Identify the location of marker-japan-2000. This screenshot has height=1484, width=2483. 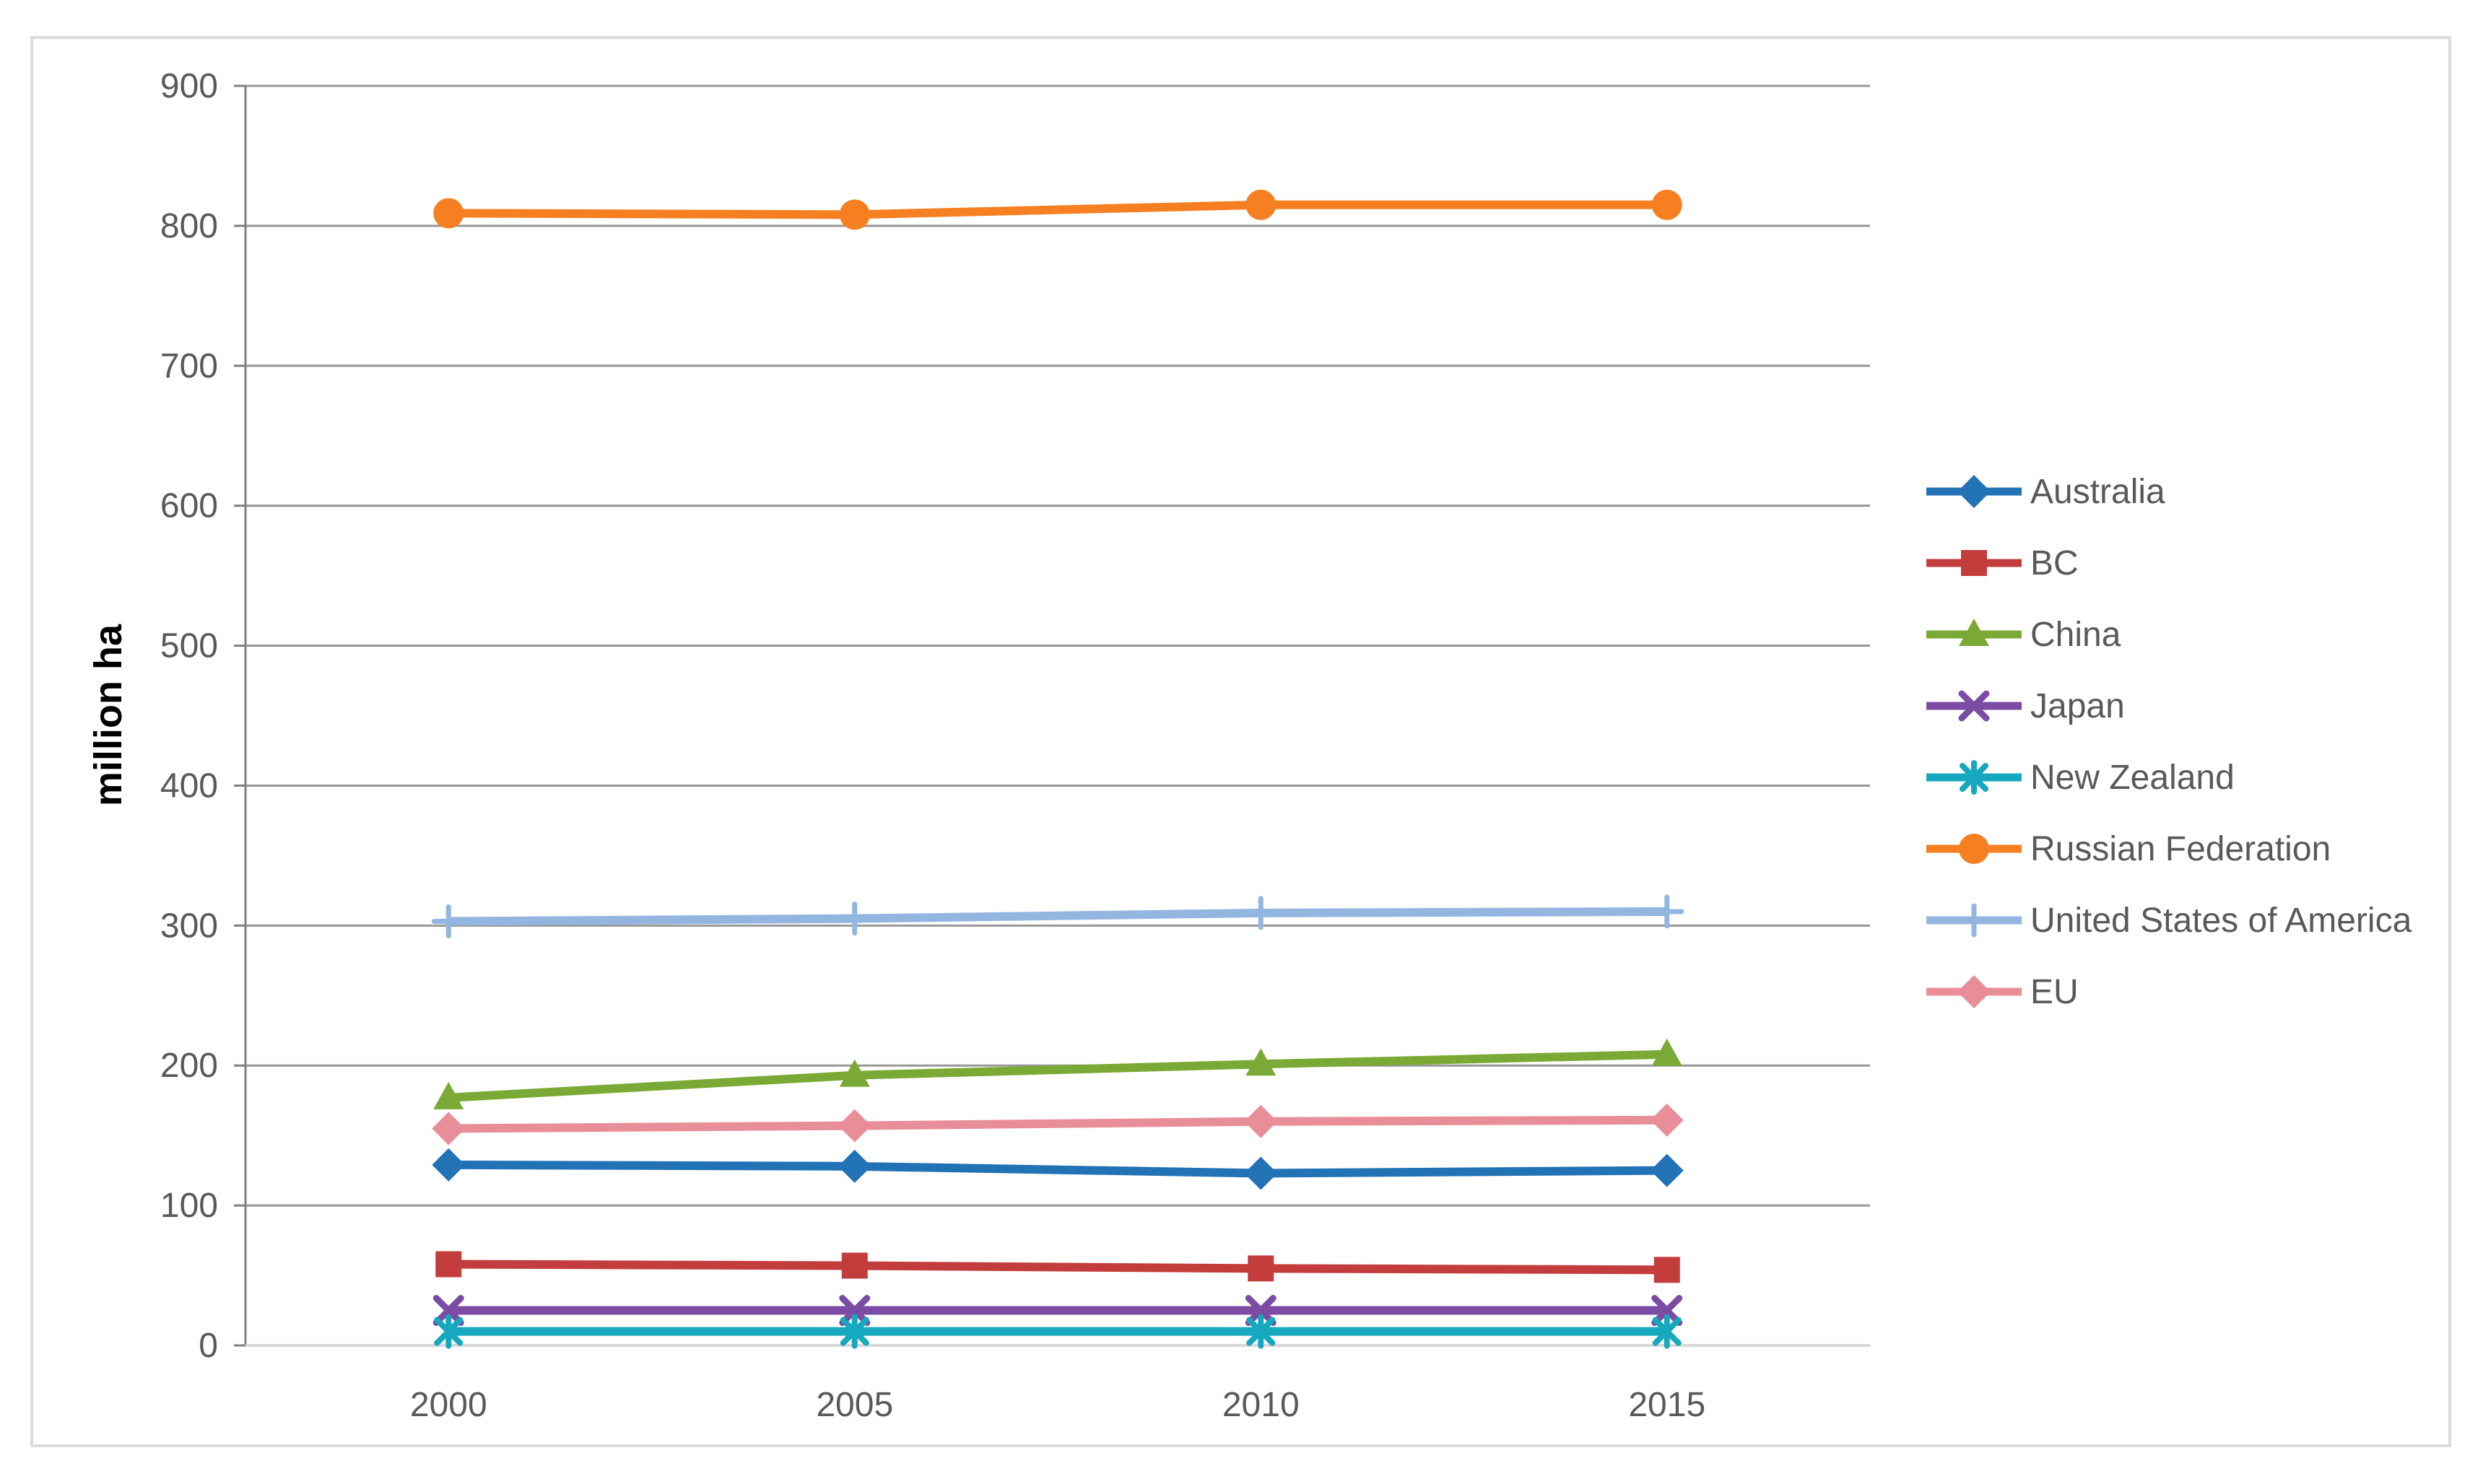
(448, 1311).